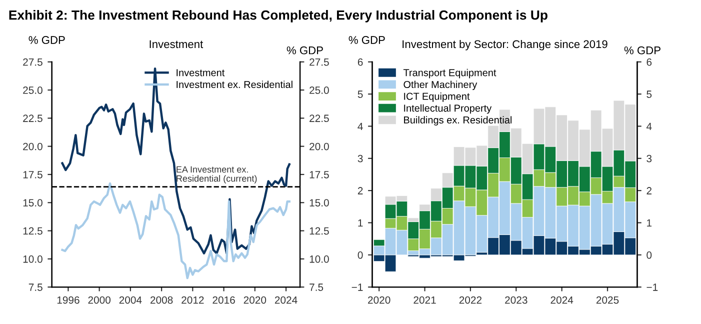 This screenshot has height=324, width=701. What do you see at coordinates (193, 300) in the screenshot?
I see `x-tick-label: 2012` at bounding box center [193, 300].